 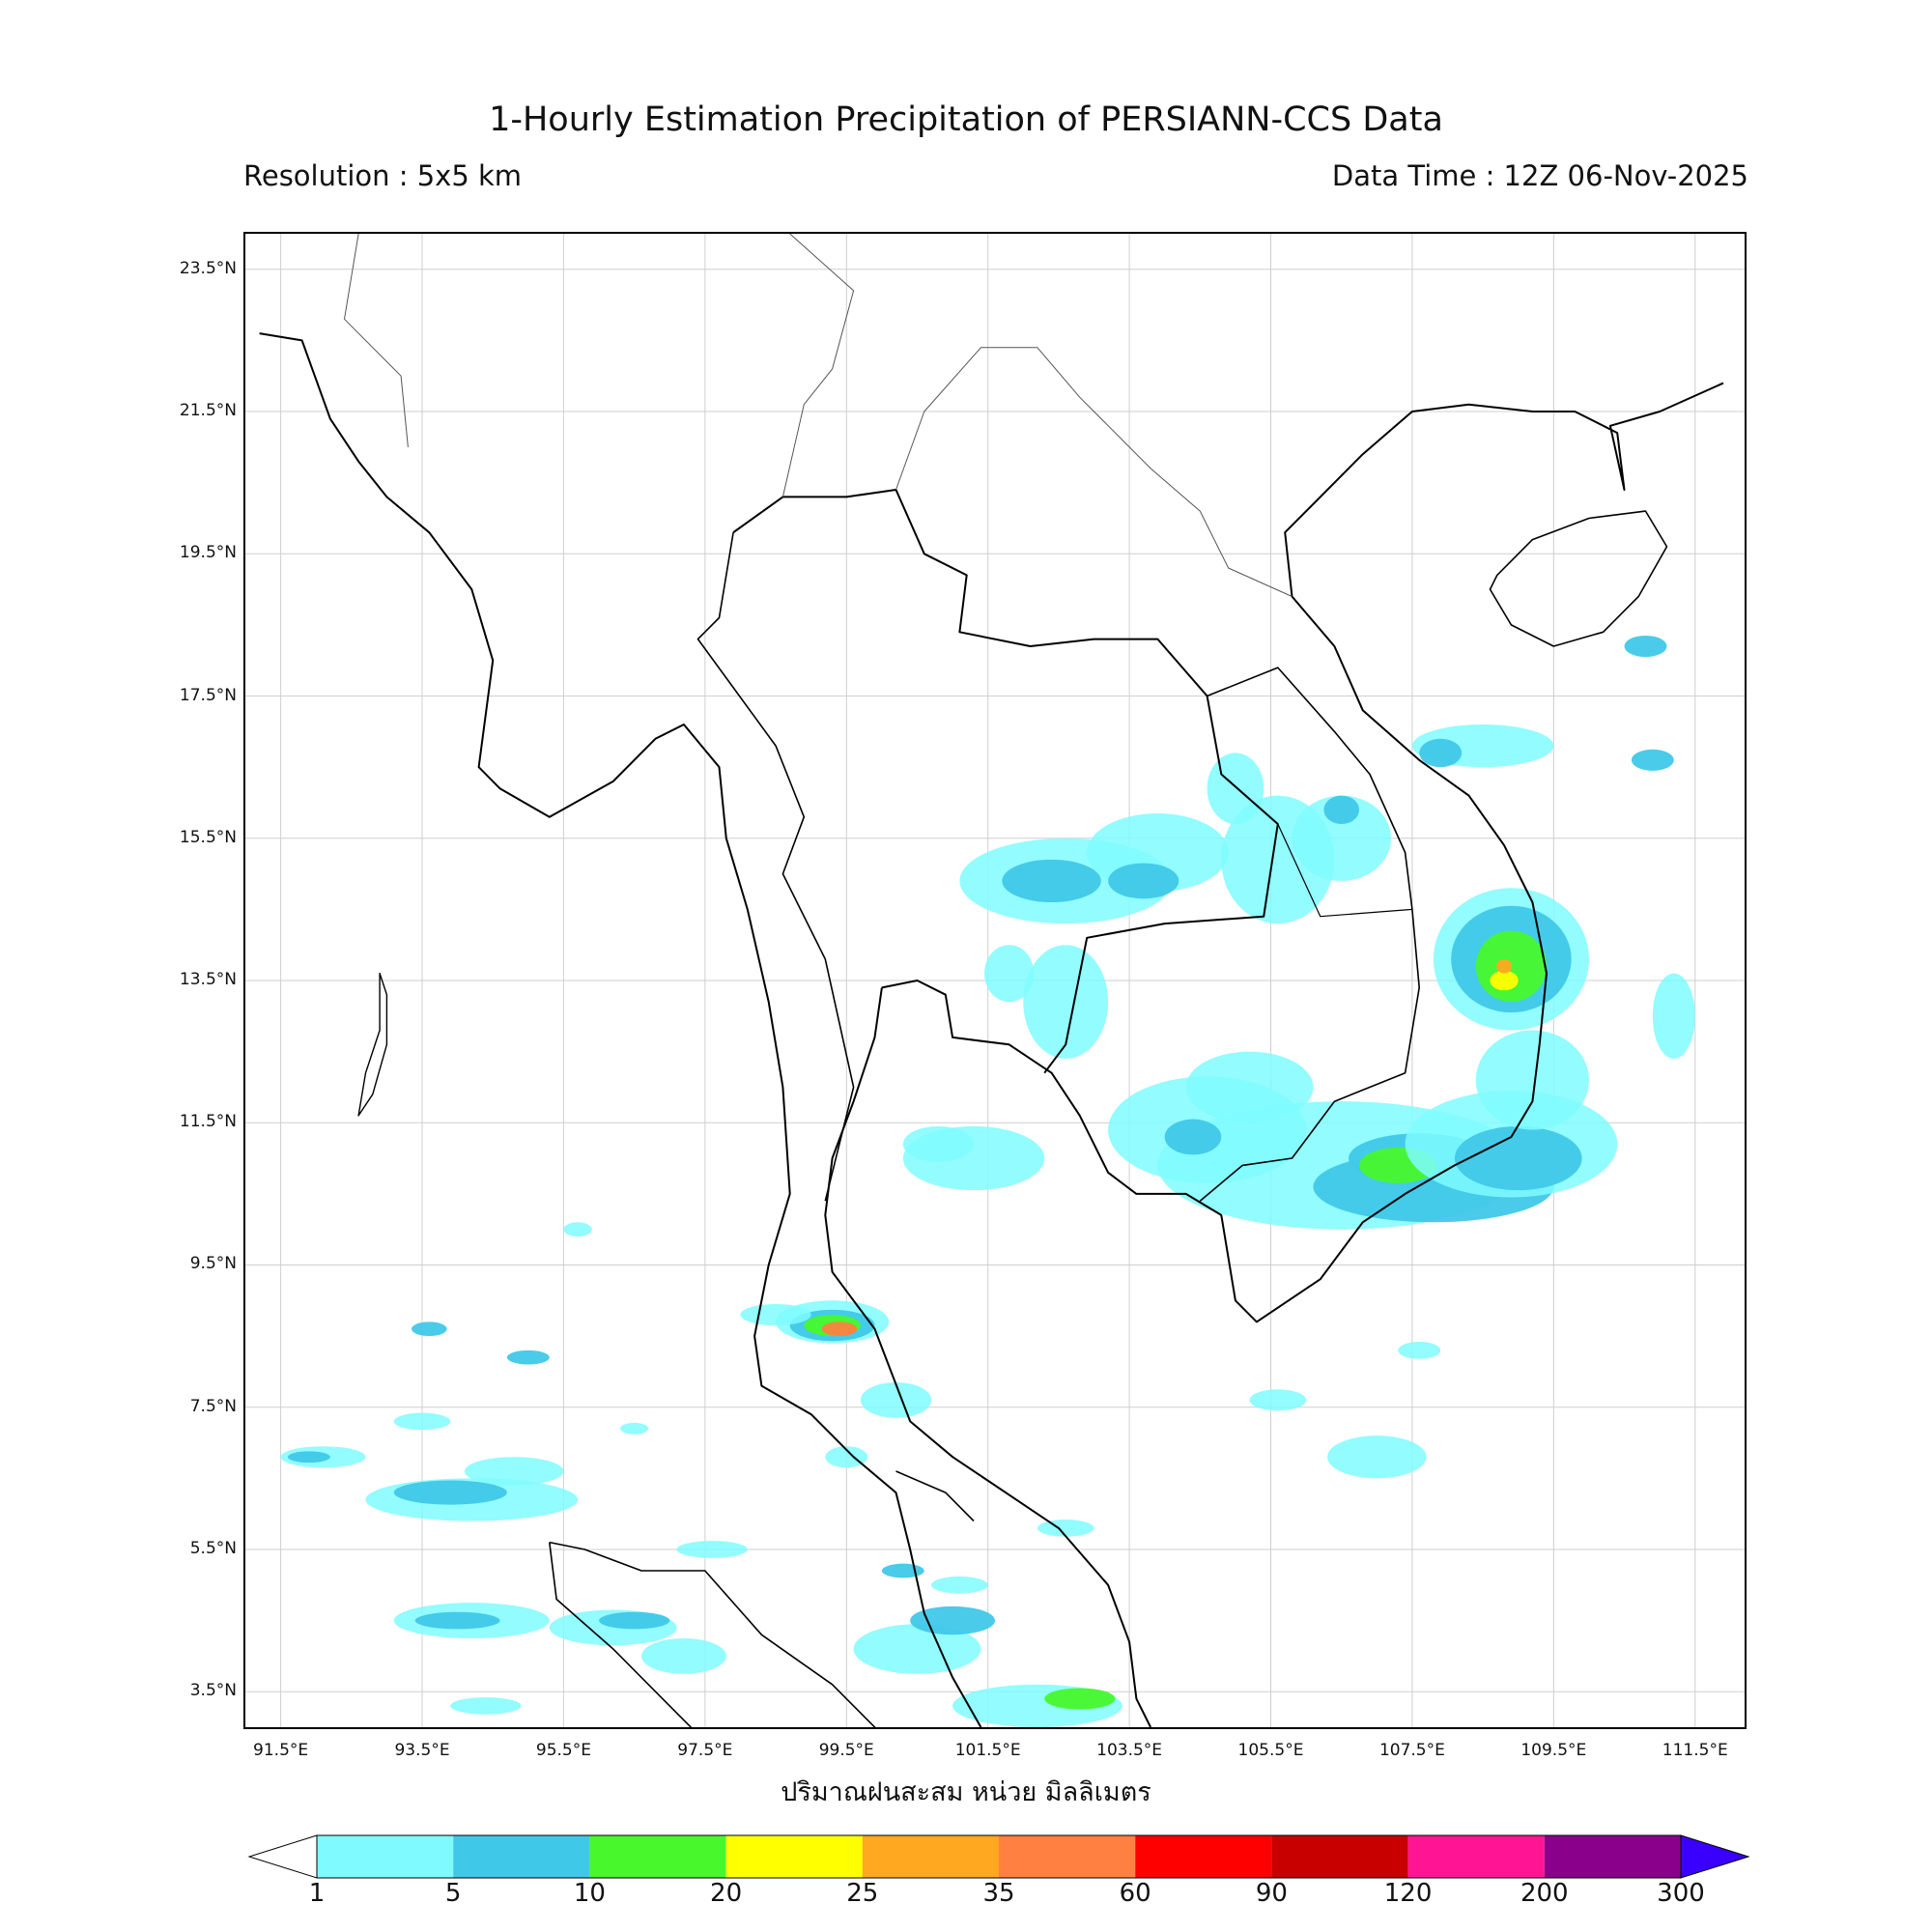 What do you see at coordinates (563, 1750) in the screenshot?
I see `lon-tick-label: 95.5°E` at bounding box center [563, 1750].